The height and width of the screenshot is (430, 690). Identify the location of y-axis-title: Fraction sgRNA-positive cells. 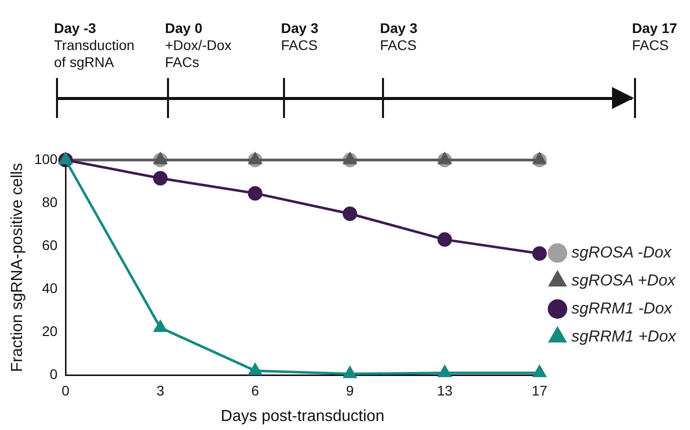
(17, 267).